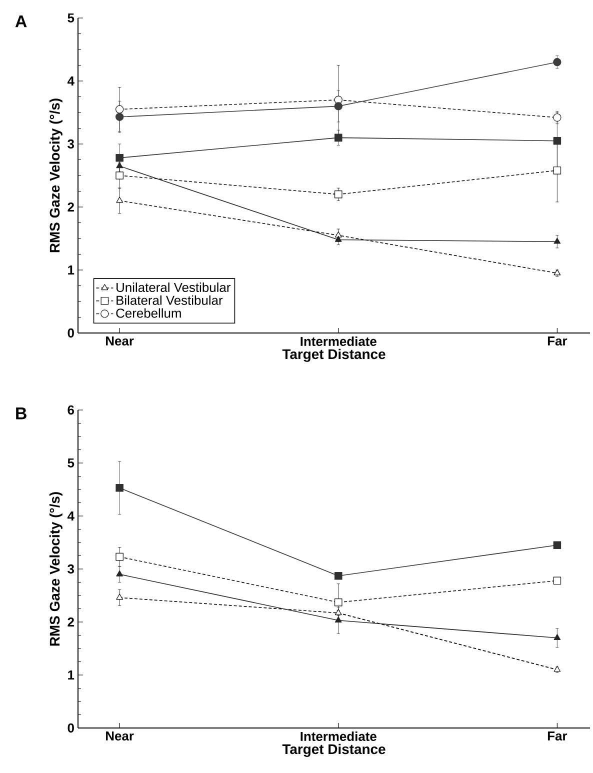 Image resolution: width=593 pixels, height=773 pixels. What do you see at coordinates (21, 414) in the screenshot?
I see `chart-title: B` at bounding box center [21, 414].